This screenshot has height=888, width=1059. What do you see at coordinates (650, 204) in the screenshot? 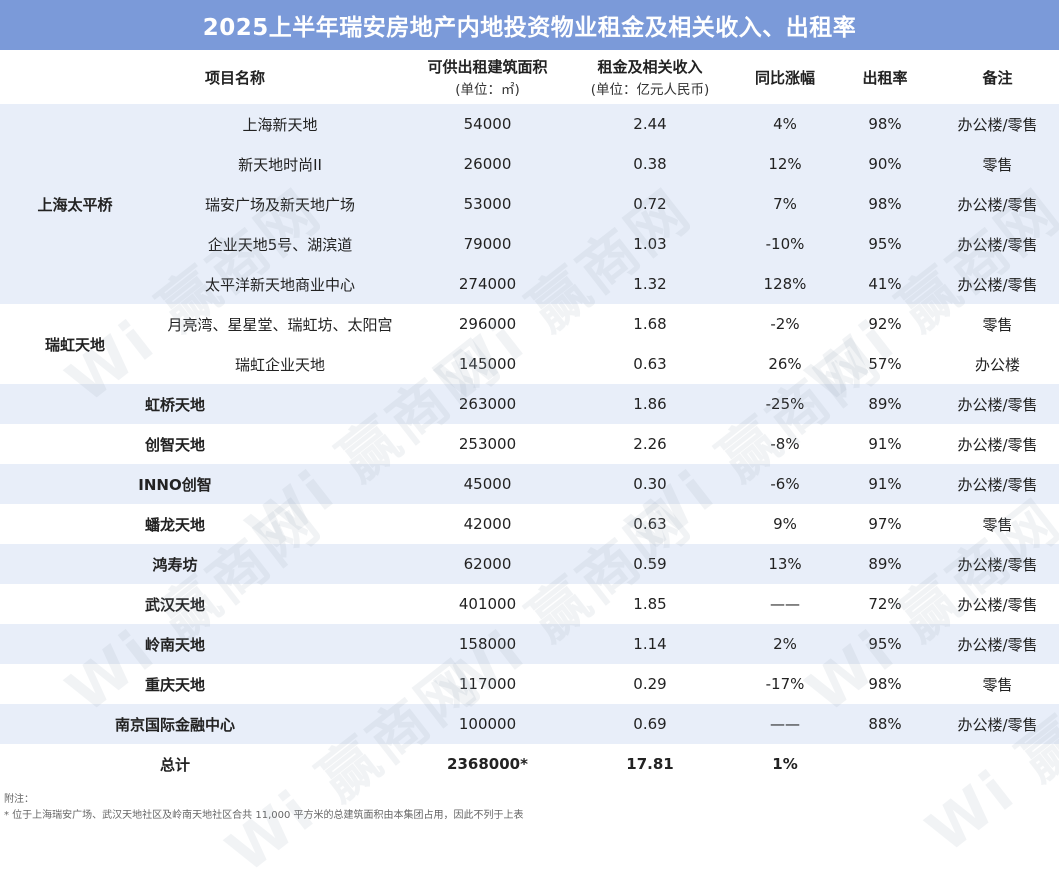
I see `cell-rent: 0.72` at bounding box center [650, 204].